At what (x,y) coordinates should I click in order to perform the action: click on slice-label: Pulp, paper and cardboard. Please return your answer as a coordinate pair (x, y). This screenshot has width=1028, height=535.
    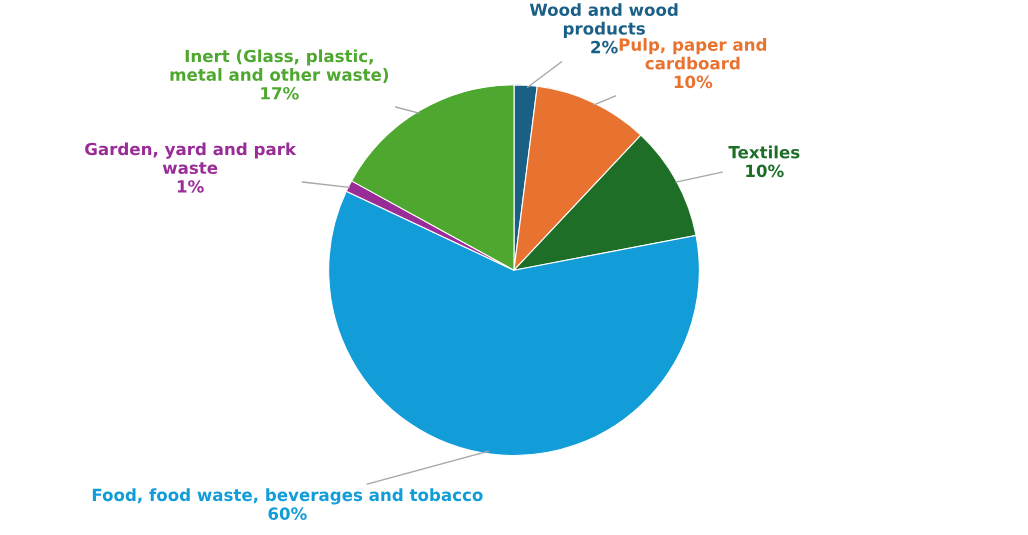
    Looking at the image, I should click on (693, 54).